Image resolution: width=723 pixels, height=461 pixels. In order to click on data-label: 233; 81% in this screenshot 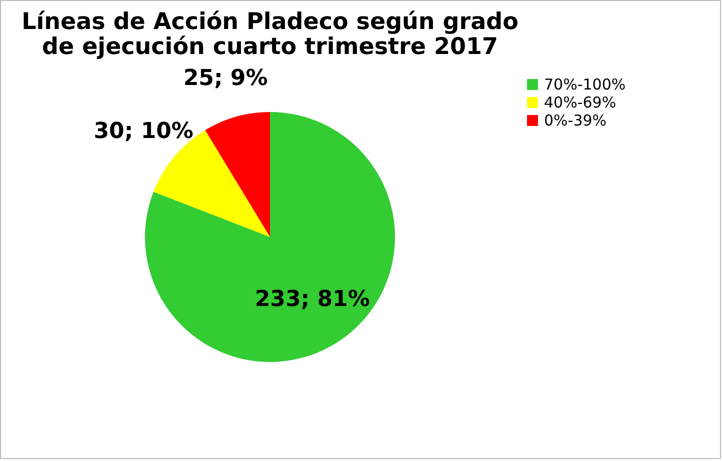, I will do `click(312, 299)`.